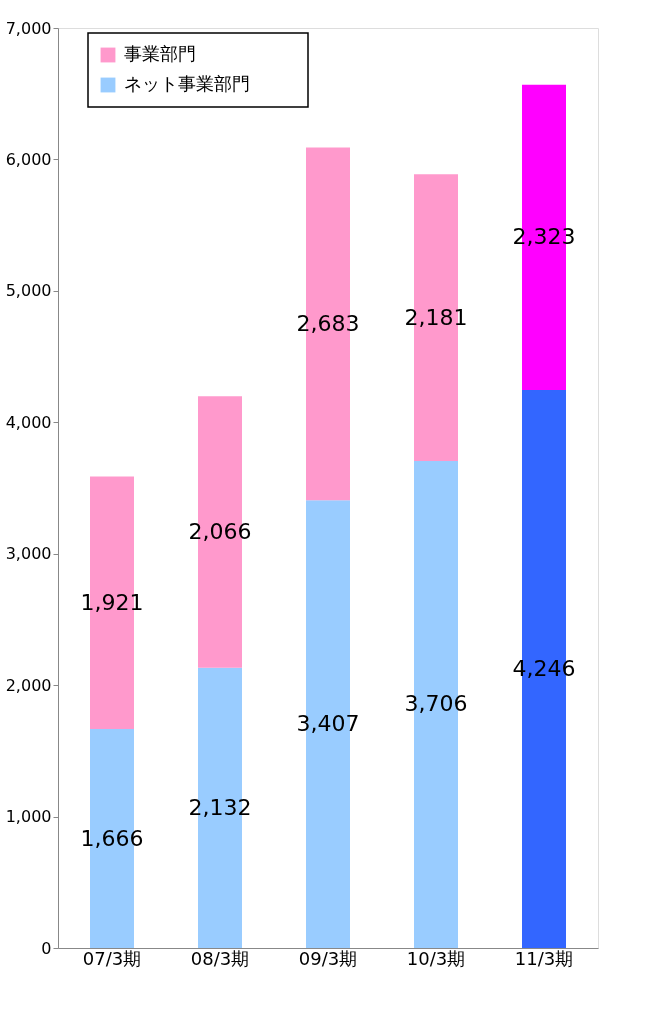  I want to click on data-label: 3,407, so click(328, 724).